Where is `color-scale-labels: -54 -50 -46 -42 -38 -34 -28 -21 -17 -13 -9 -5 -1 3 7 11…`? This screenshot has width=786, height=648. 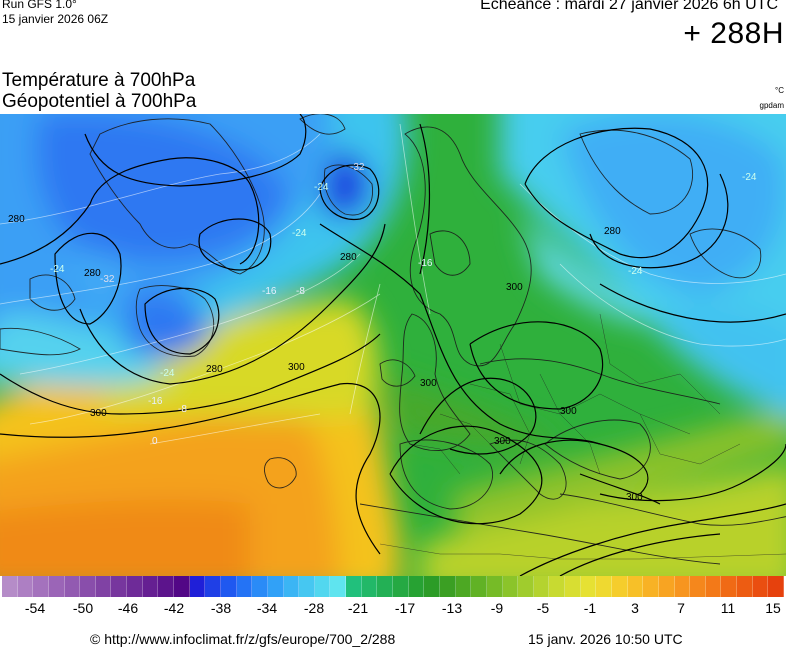
color-scale-labels: -54 -50 -46 -42 -38 -34 -28 -21 -17 -13 -9 -5 -1 3 7 11… is located at coordinates (393, 609).